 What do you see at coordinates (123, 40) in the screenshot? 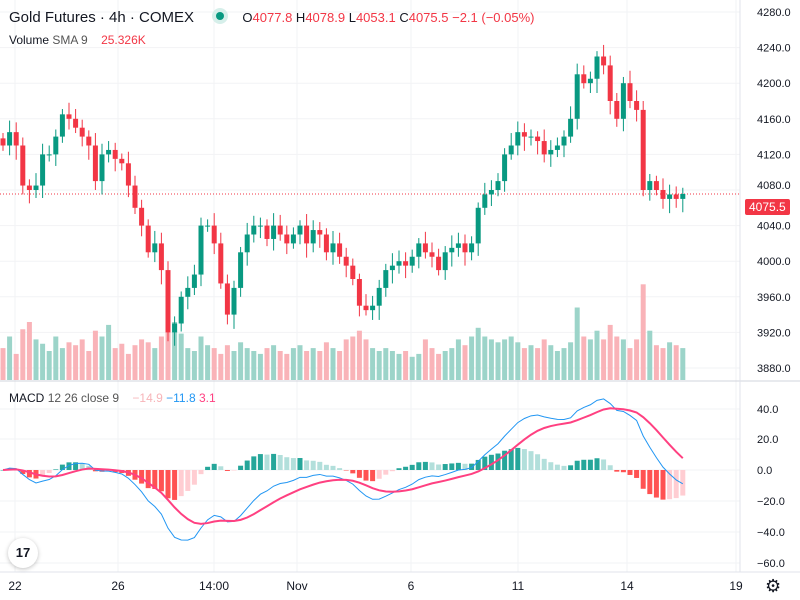
I see `volume-value: 25.326K` at bounding box center [123, 40].